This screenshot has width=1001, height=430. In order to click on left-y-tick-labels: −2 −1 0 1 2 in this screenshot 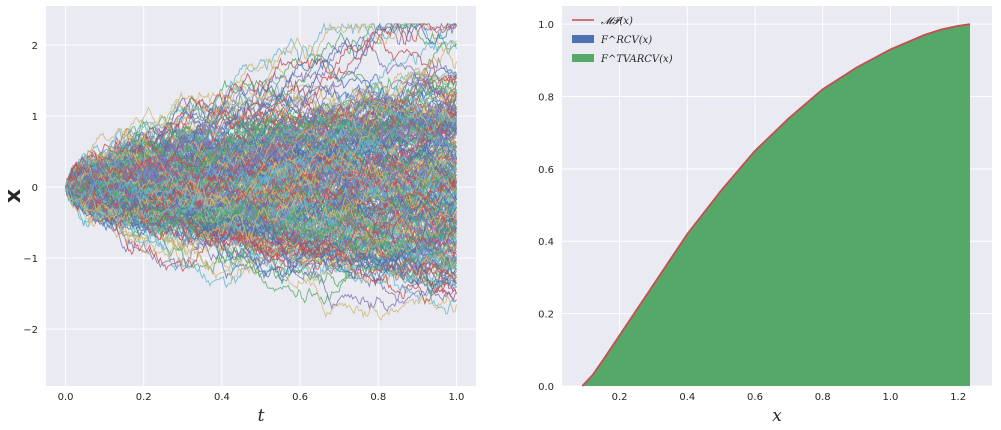, I will do `click(30, 188)`.